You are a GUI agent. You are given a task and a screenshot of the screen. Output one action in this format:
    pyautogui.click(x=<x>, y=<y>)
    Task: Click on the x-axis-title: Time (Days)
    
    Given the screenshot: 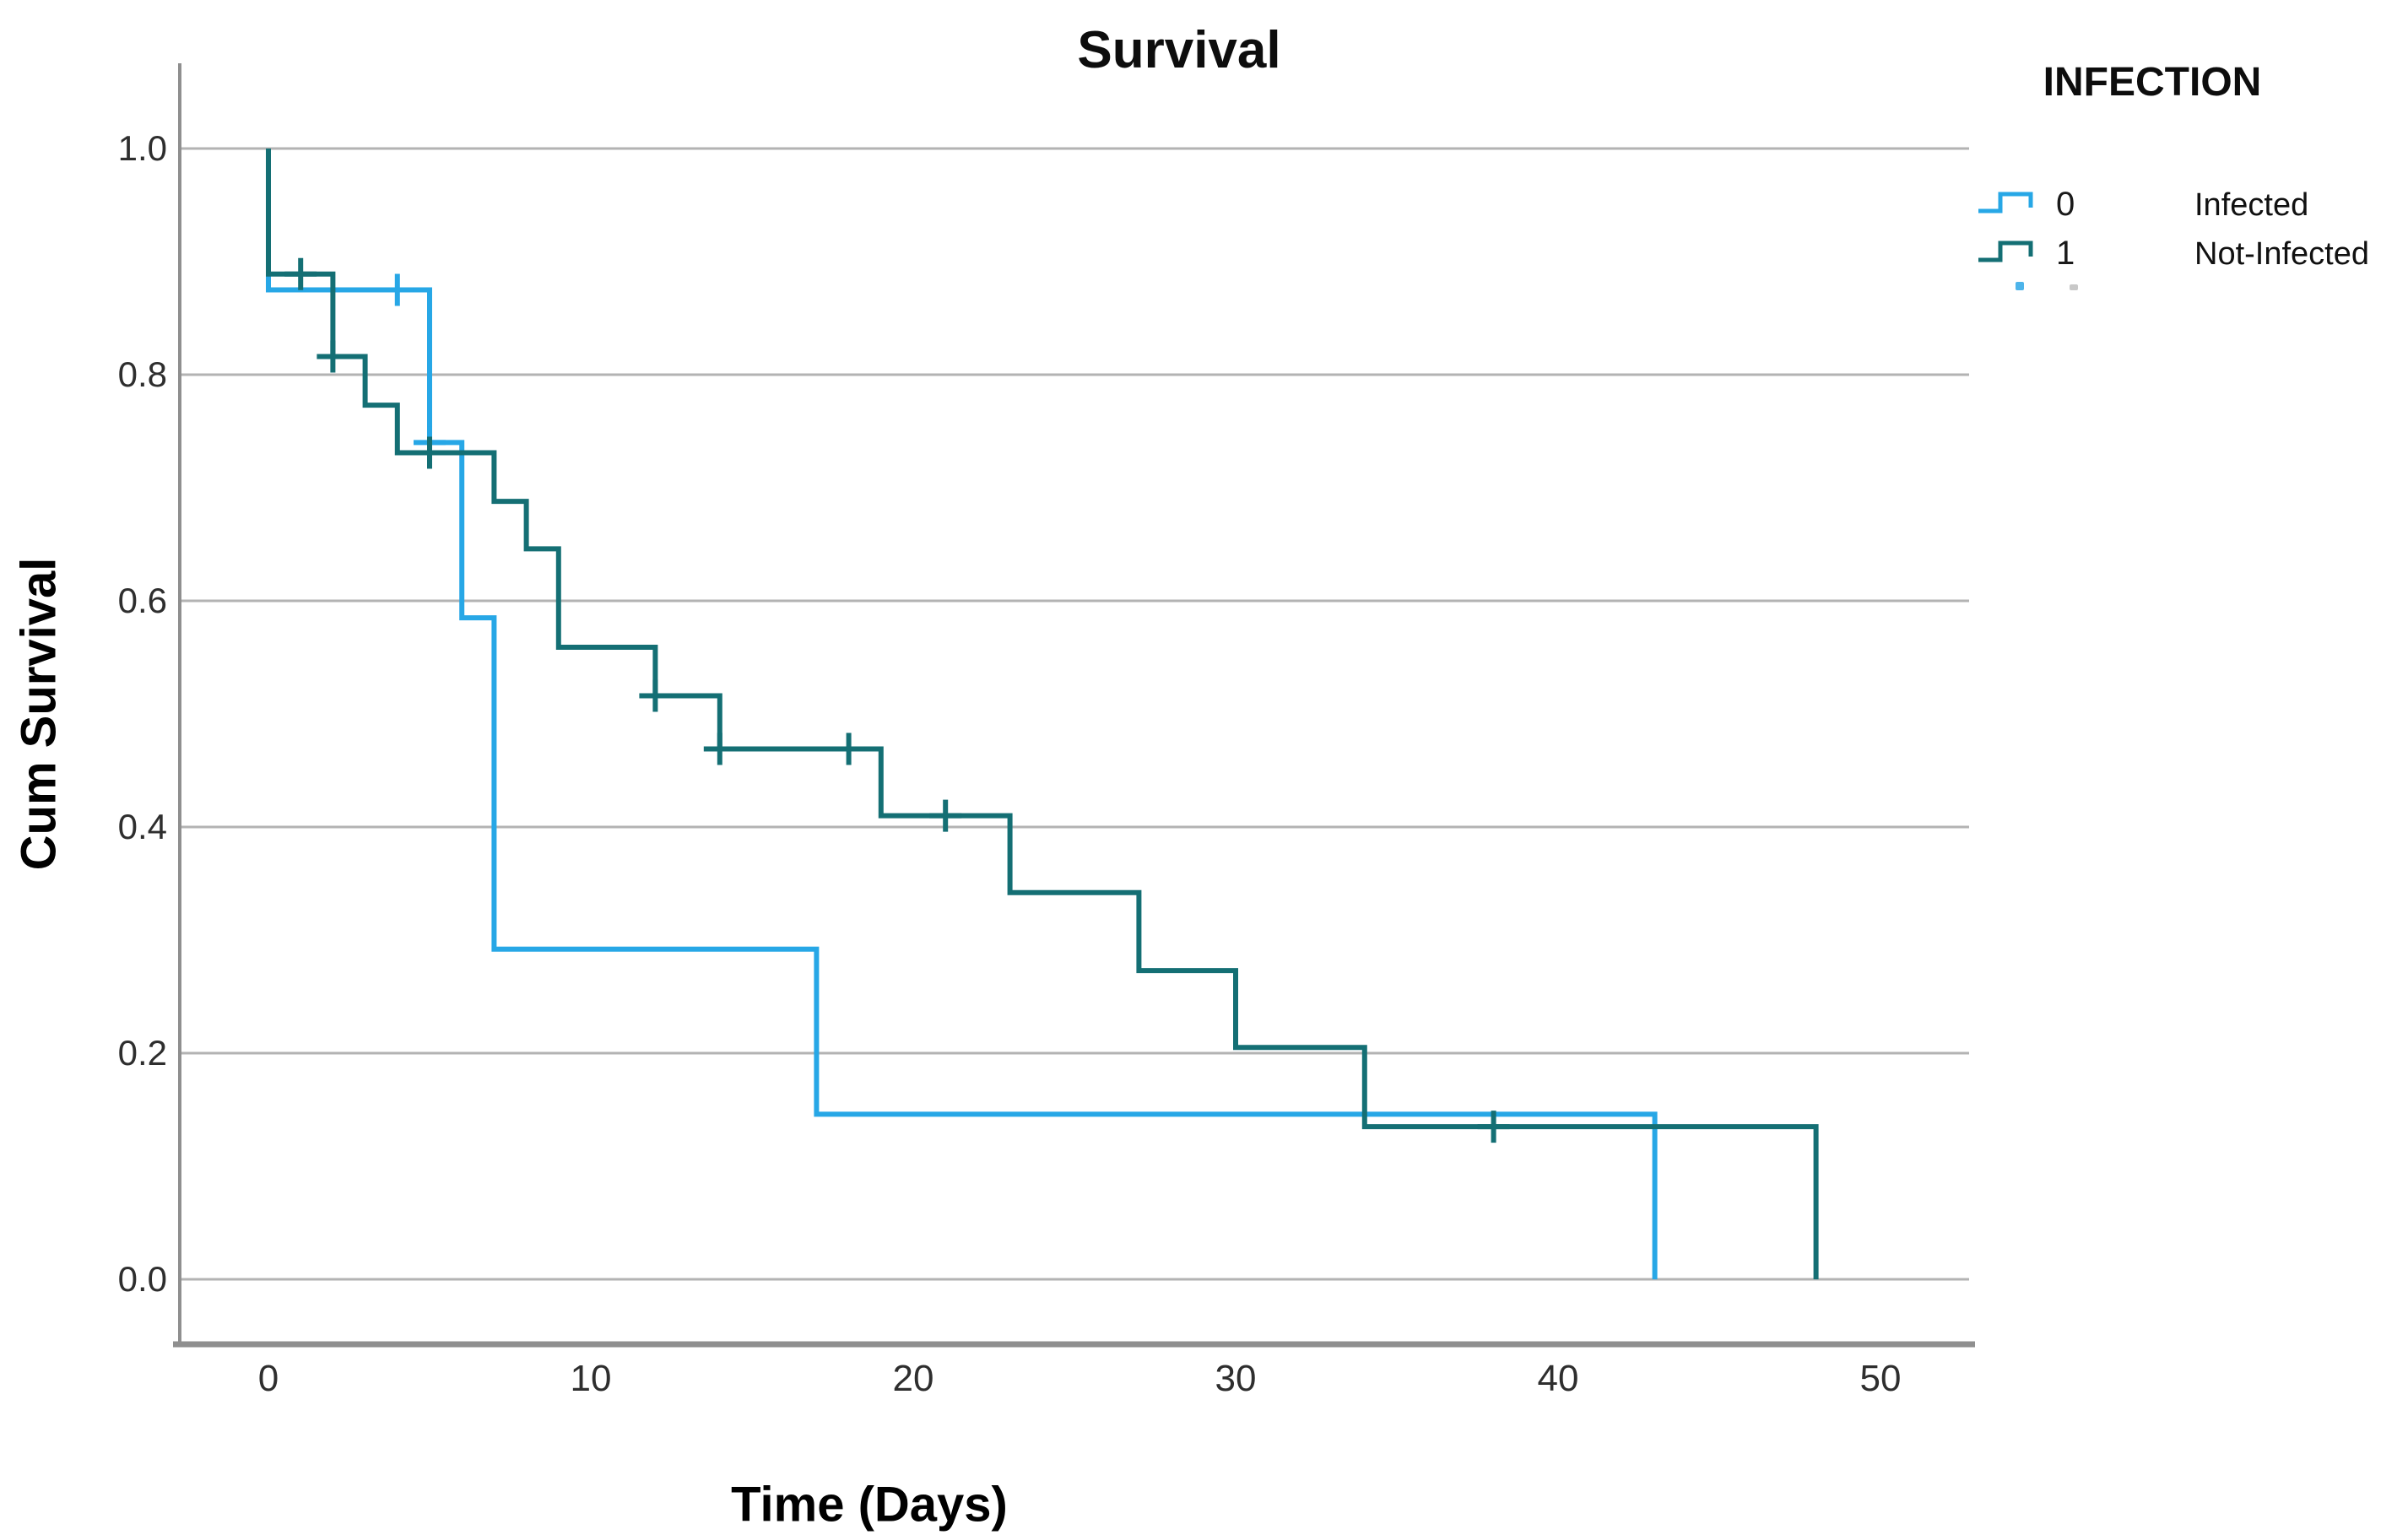 What is the action you would take?
    pyautogui.click(x=869, y=1504)
    